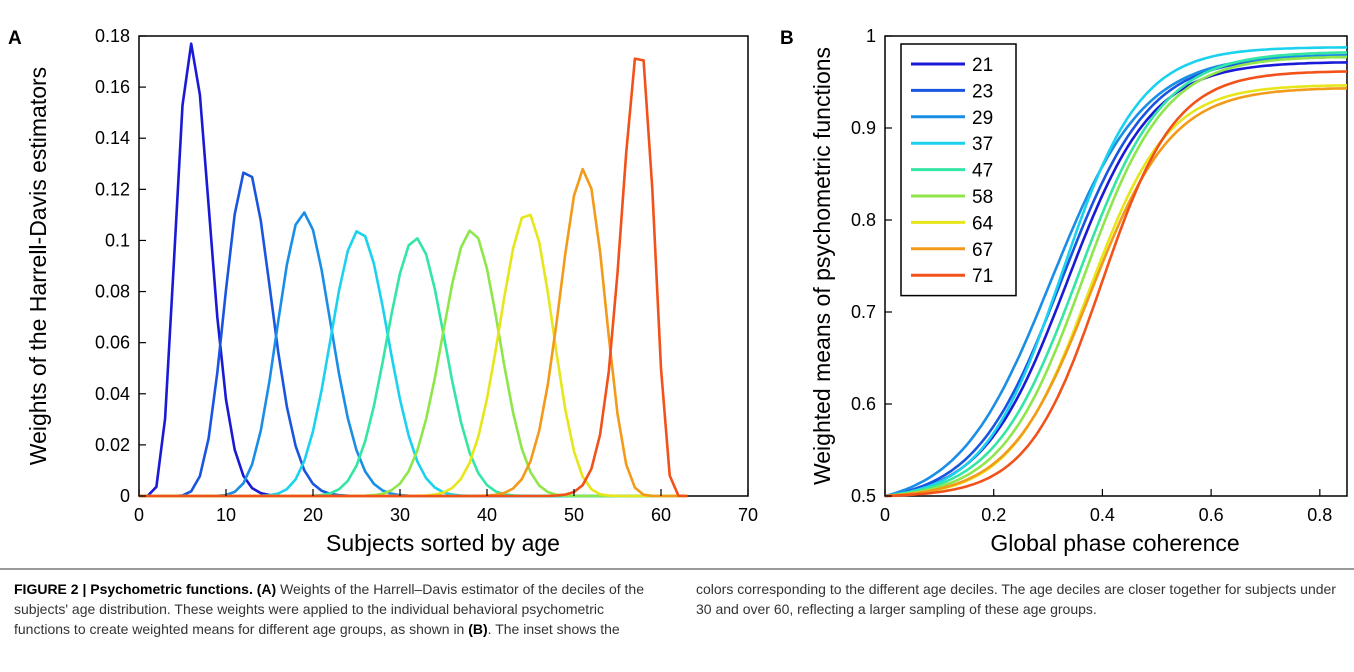 The width and height of the screenshot is (1354, 672). Describe the element at coordinates (117, 240) in the screenshot. I see `panel-a-ytick-label: 0.1` at that location.